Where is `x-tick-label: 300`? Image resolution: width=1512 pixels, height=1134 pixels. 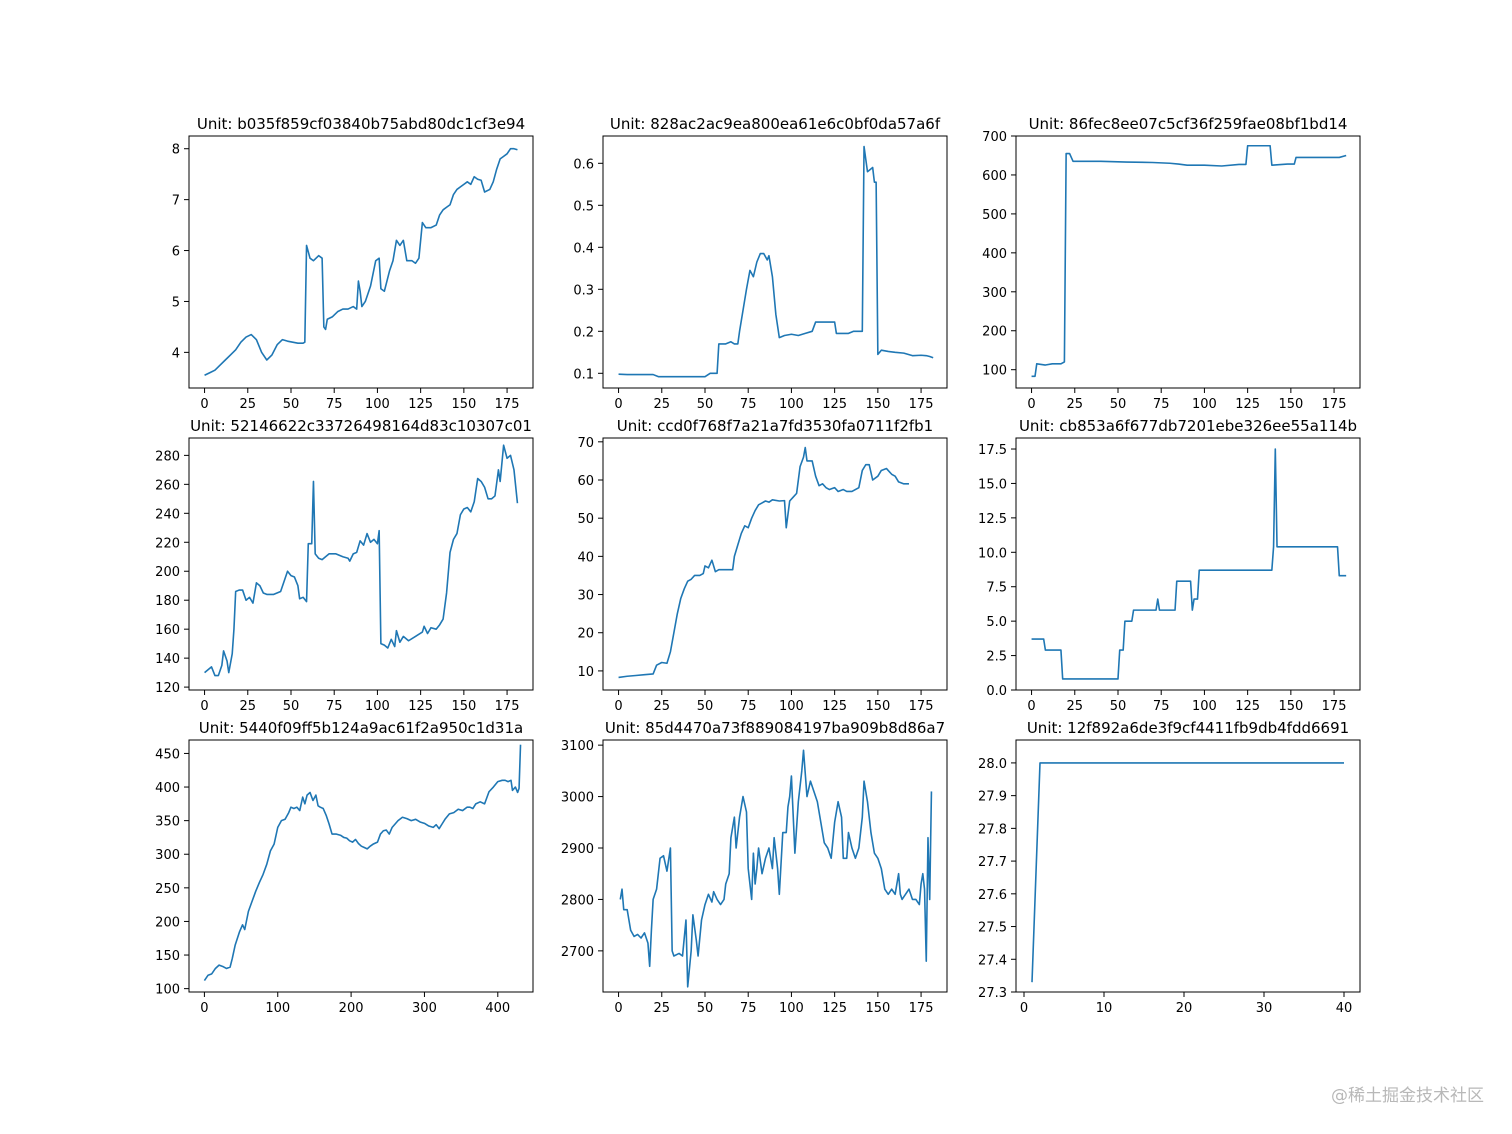 x-tick-label: 300 is located at coordinates (424, 1008).